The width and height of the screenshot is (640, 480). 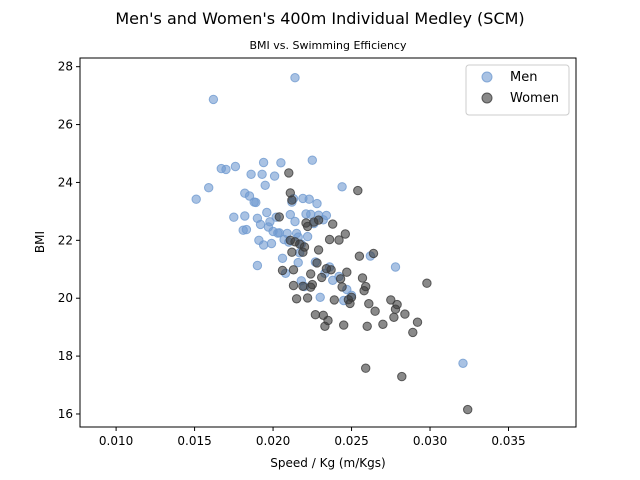 What do you see at coordinates (116, 441) in the screenshot?
I see `x-tick-label-0: 0.010` at bounding box center [116, 441].